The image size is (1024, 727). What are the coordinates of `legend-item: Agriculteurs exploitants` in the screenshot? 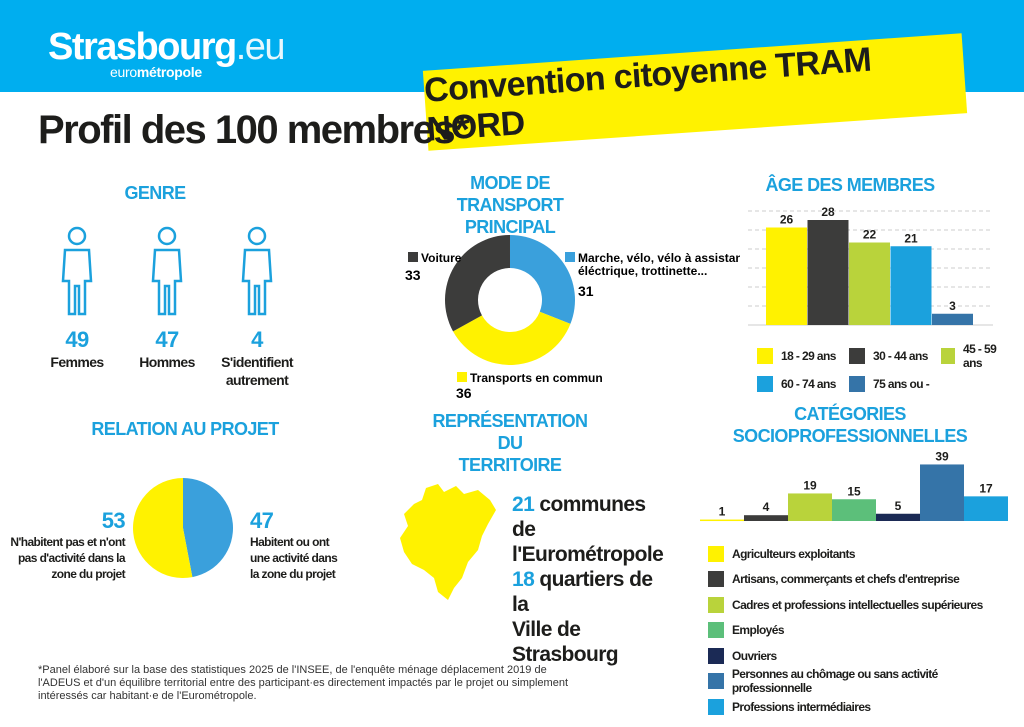 It's located at (863, 554).